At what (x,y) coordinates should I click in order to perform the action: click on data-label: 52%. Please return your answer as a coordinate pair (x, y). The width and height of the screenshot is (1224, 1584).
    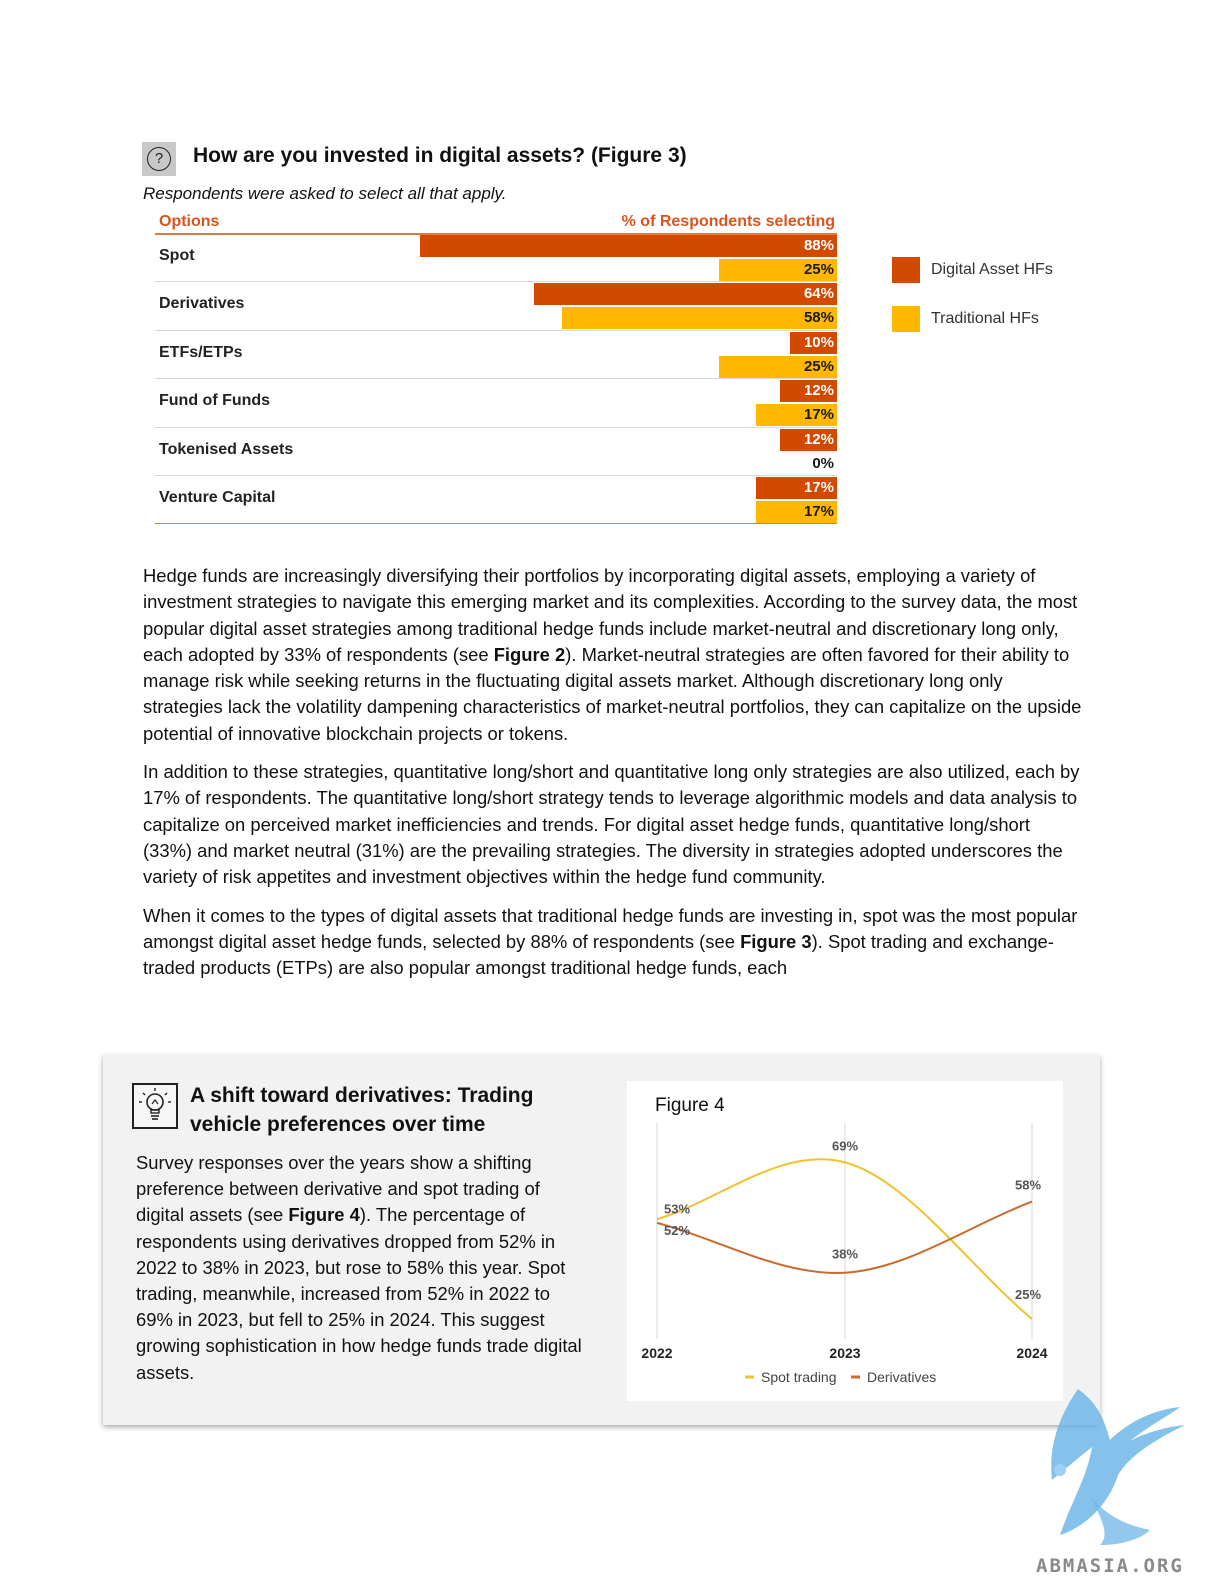
    Looking at the image, I should click on (677, 1230).